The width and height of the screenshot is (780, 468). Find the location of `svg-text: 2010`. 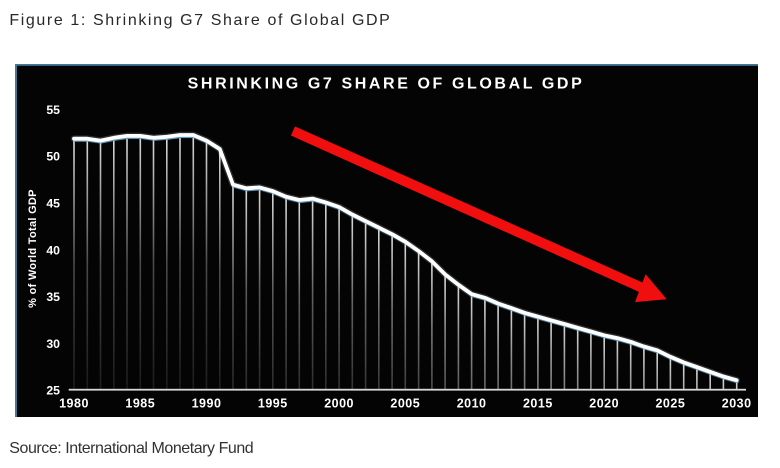

svg-text: 2010 is located at coordinates (472, 404).